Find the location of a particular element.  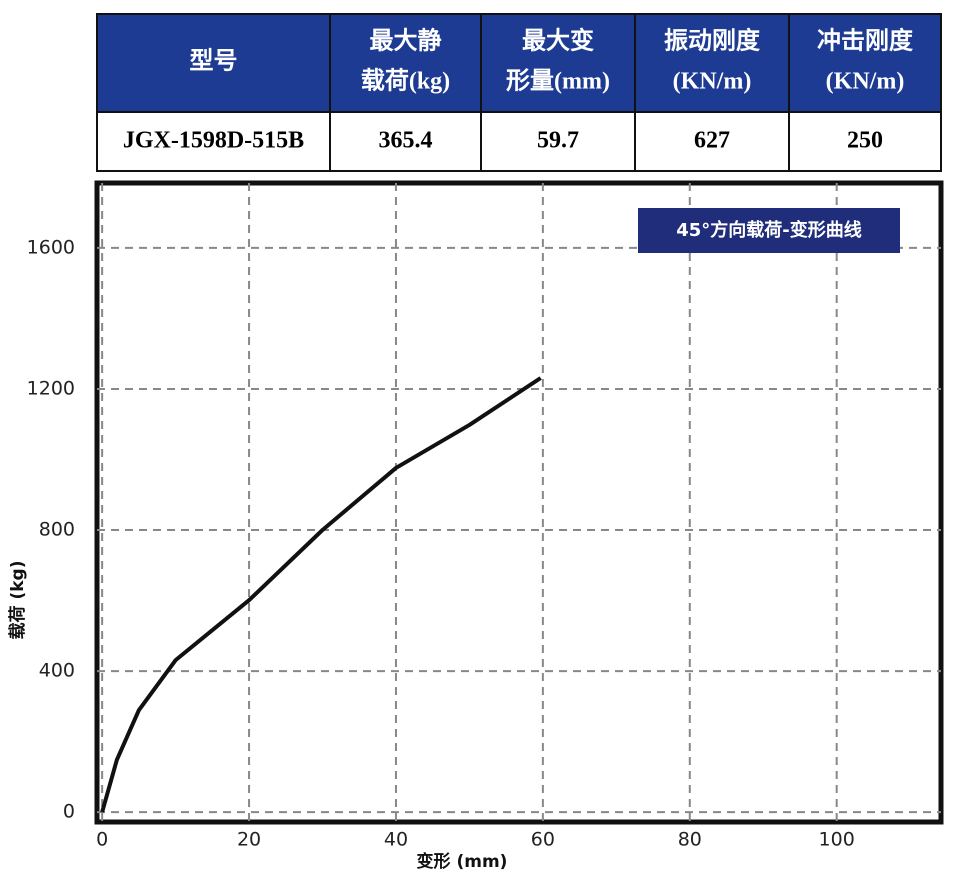

header-bg is located at coordinates (519, 63).